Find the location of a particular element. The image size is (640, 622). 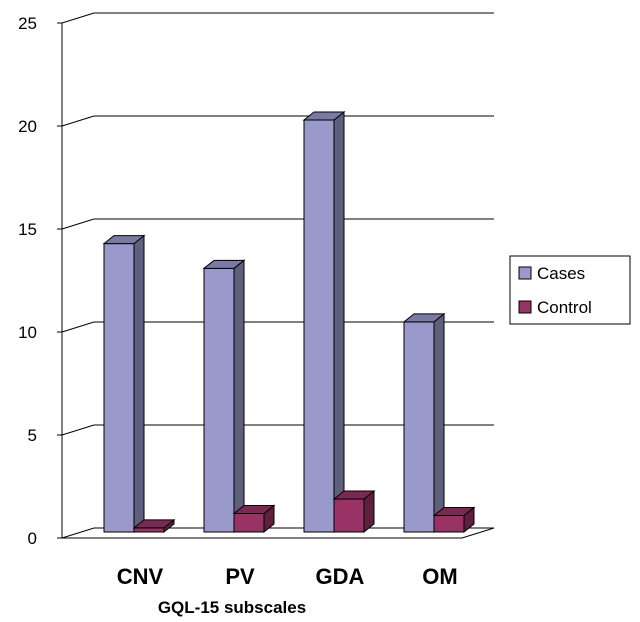

legend-label-control: Control is located at coordinates (564, 307).